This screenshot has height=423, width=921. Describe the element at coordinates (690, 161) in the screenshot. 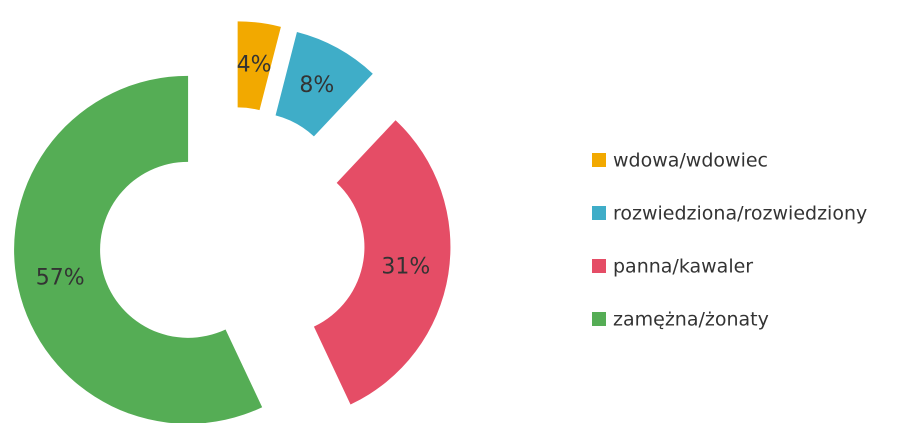

I see `legend-label: wdowa/wdowiec` at that location.